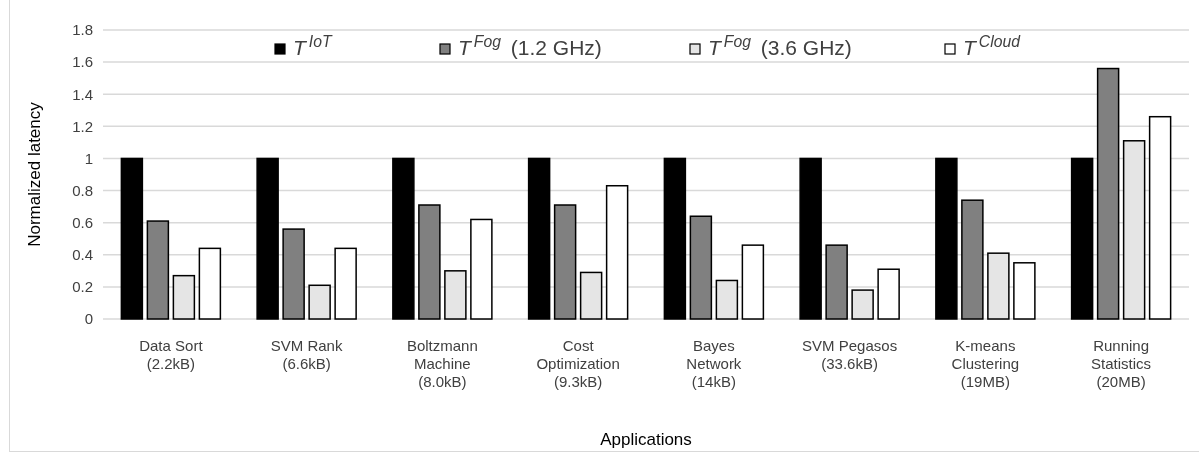 The image size is (1199, 458). What do you see at coordinates (646, 439) in the screenshot?
I see `x-axis-title: Applications` at bounding box center [646, 439].